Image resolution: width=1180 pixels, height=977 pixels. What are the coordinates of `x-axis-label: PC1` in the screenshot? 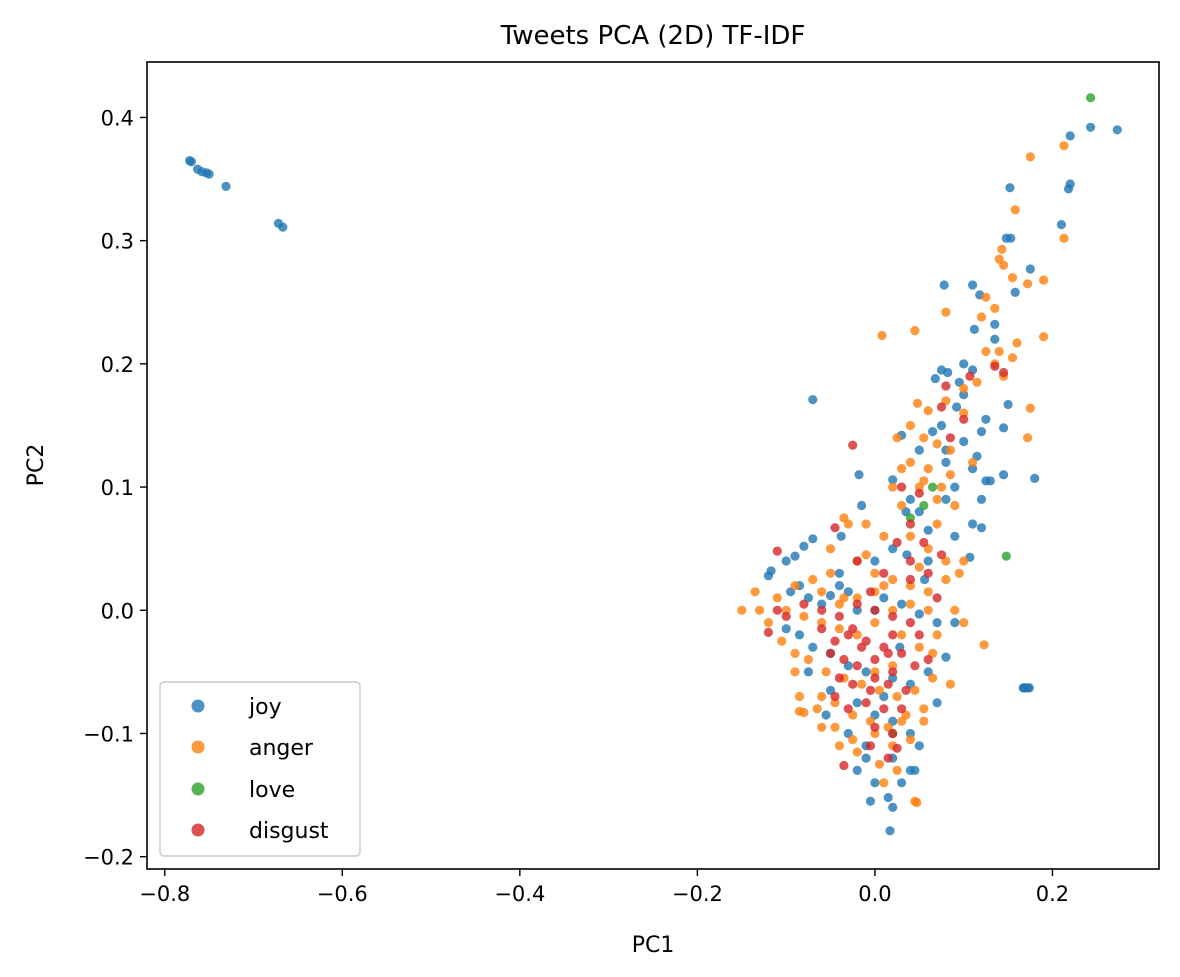 It's located at (653, 945).